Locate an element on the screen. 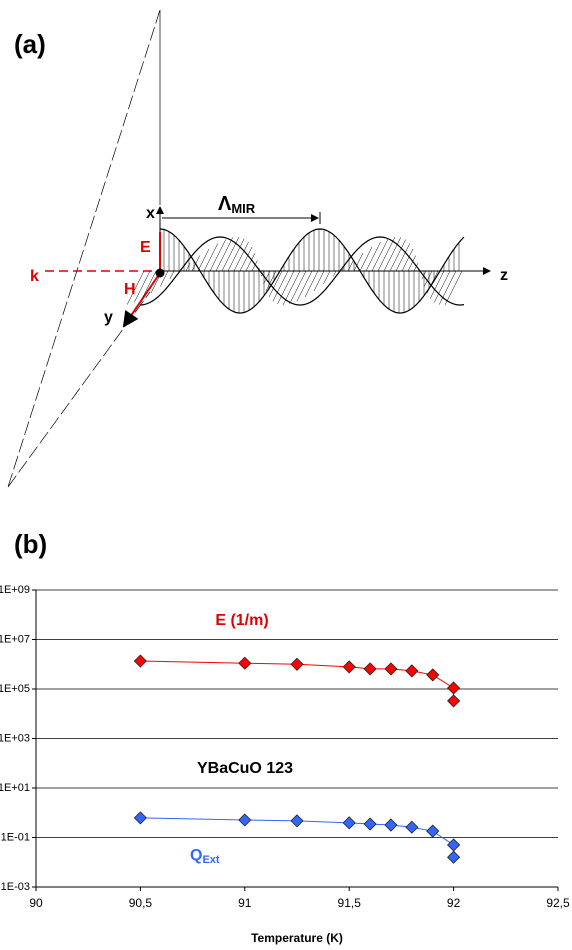  y-label: y is located at coordinates (108, 317).